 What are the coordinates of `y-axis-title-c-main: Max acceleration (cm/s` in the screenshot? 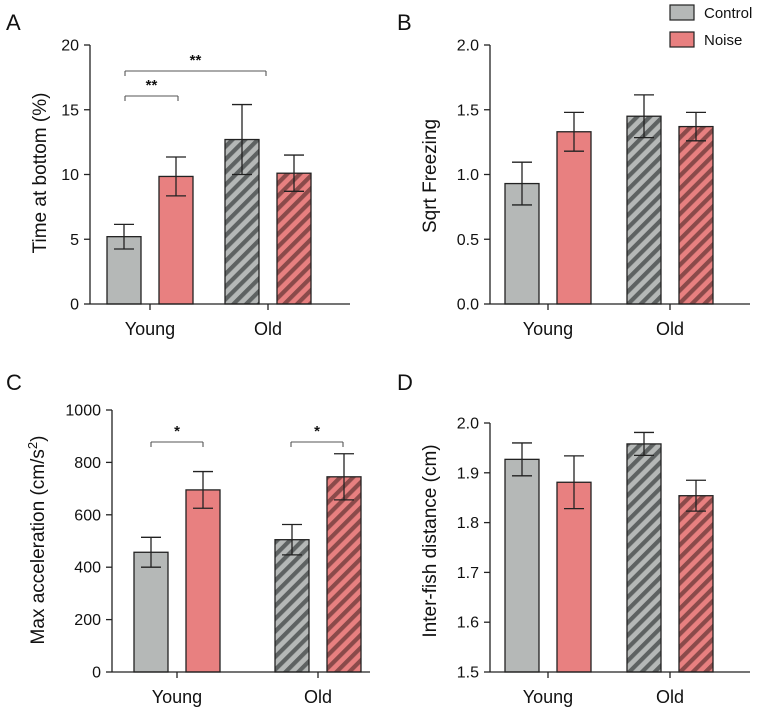 It's located at (38, 546).